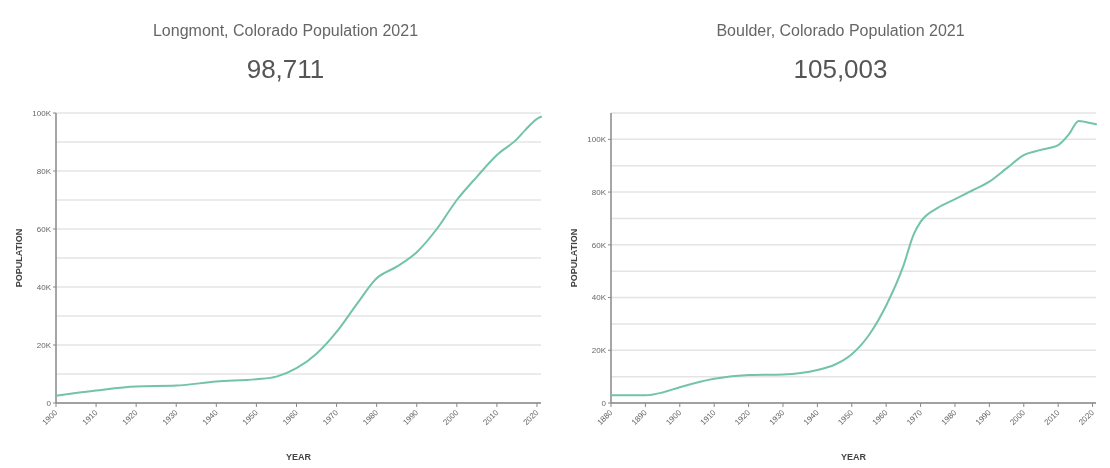 The image size is (1110, 468). What do you see at coordinates (285, 30) in the screenshot?
I see `chart-title: Longmont, Colorado Population 2021` at bounding box center [285, 30].